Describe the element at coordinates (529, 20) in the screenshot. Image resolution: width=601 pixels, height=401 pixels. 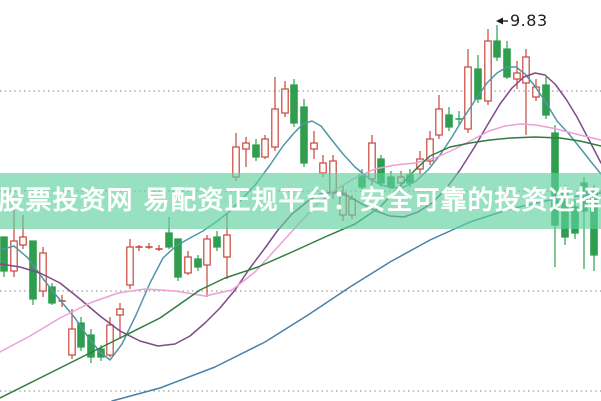
I see `price-annotation-label: 9.83` at that location.